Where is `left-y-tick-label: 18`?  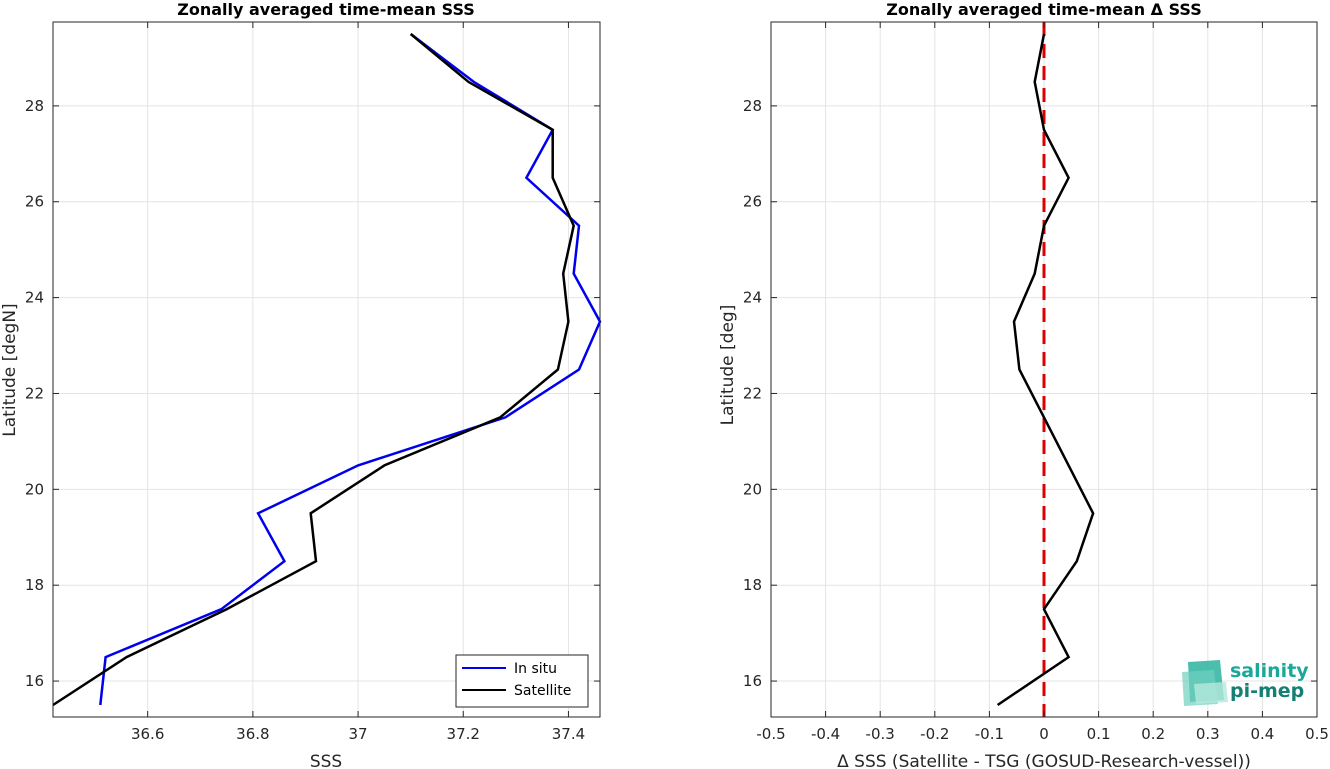 left-y-tick-label: 18 is located at coordinates (34, 585).